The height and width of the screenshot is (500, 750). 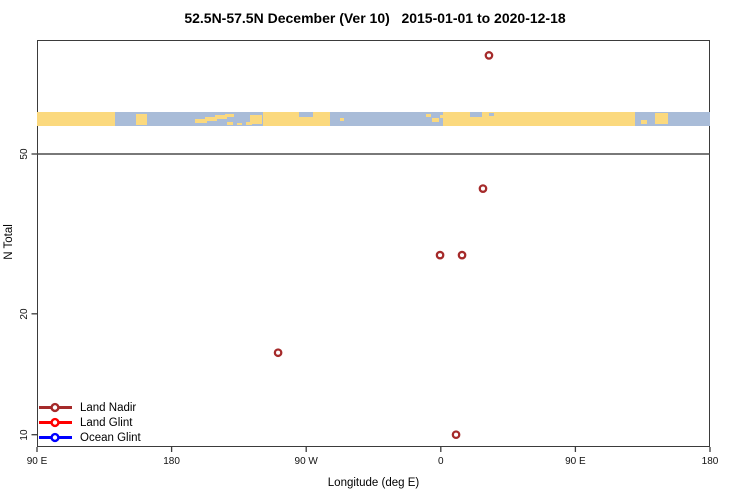 What do you see at coordinates (9, 242) in the screenshot?
I see `y-axis-label: N Total` at bounding box center [9, 242].